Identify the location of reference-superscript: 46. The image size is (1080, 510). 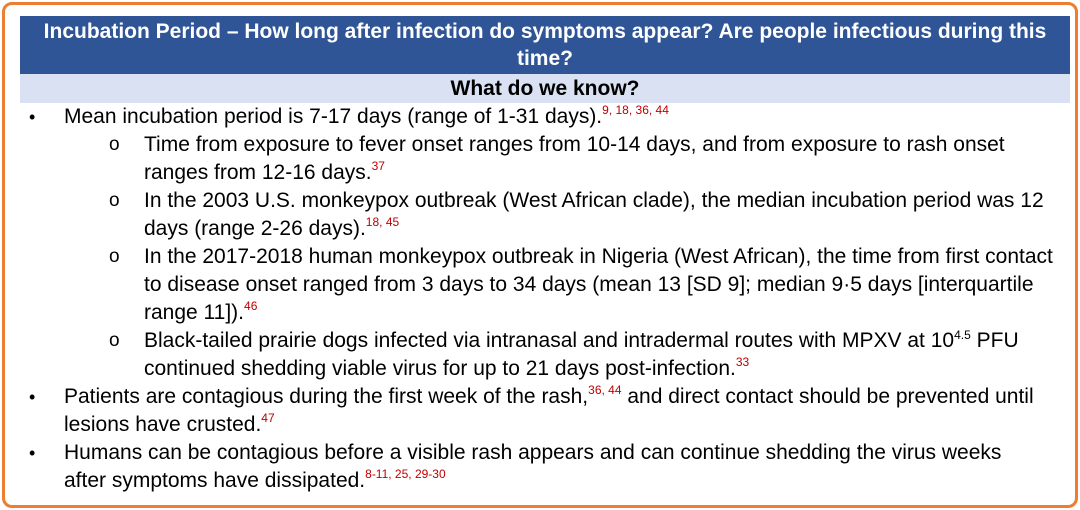
(251, 306).